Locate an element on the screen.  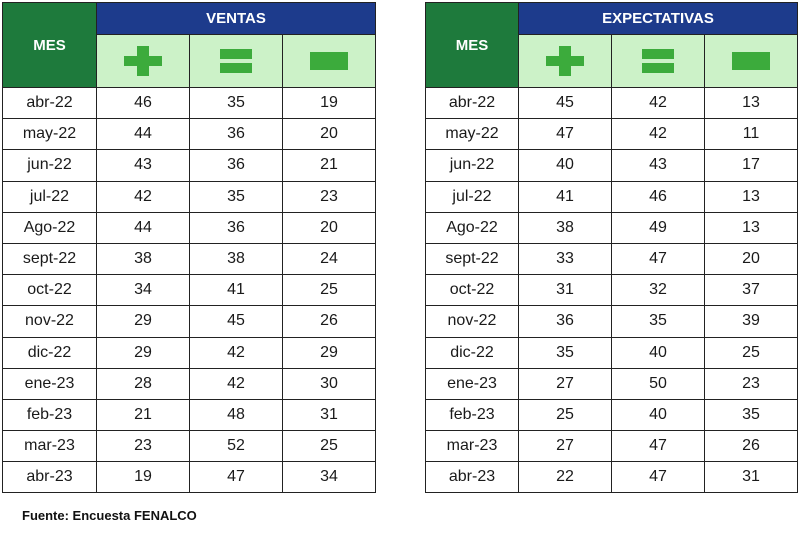
equal-icon is located at coordinates (236, 61).